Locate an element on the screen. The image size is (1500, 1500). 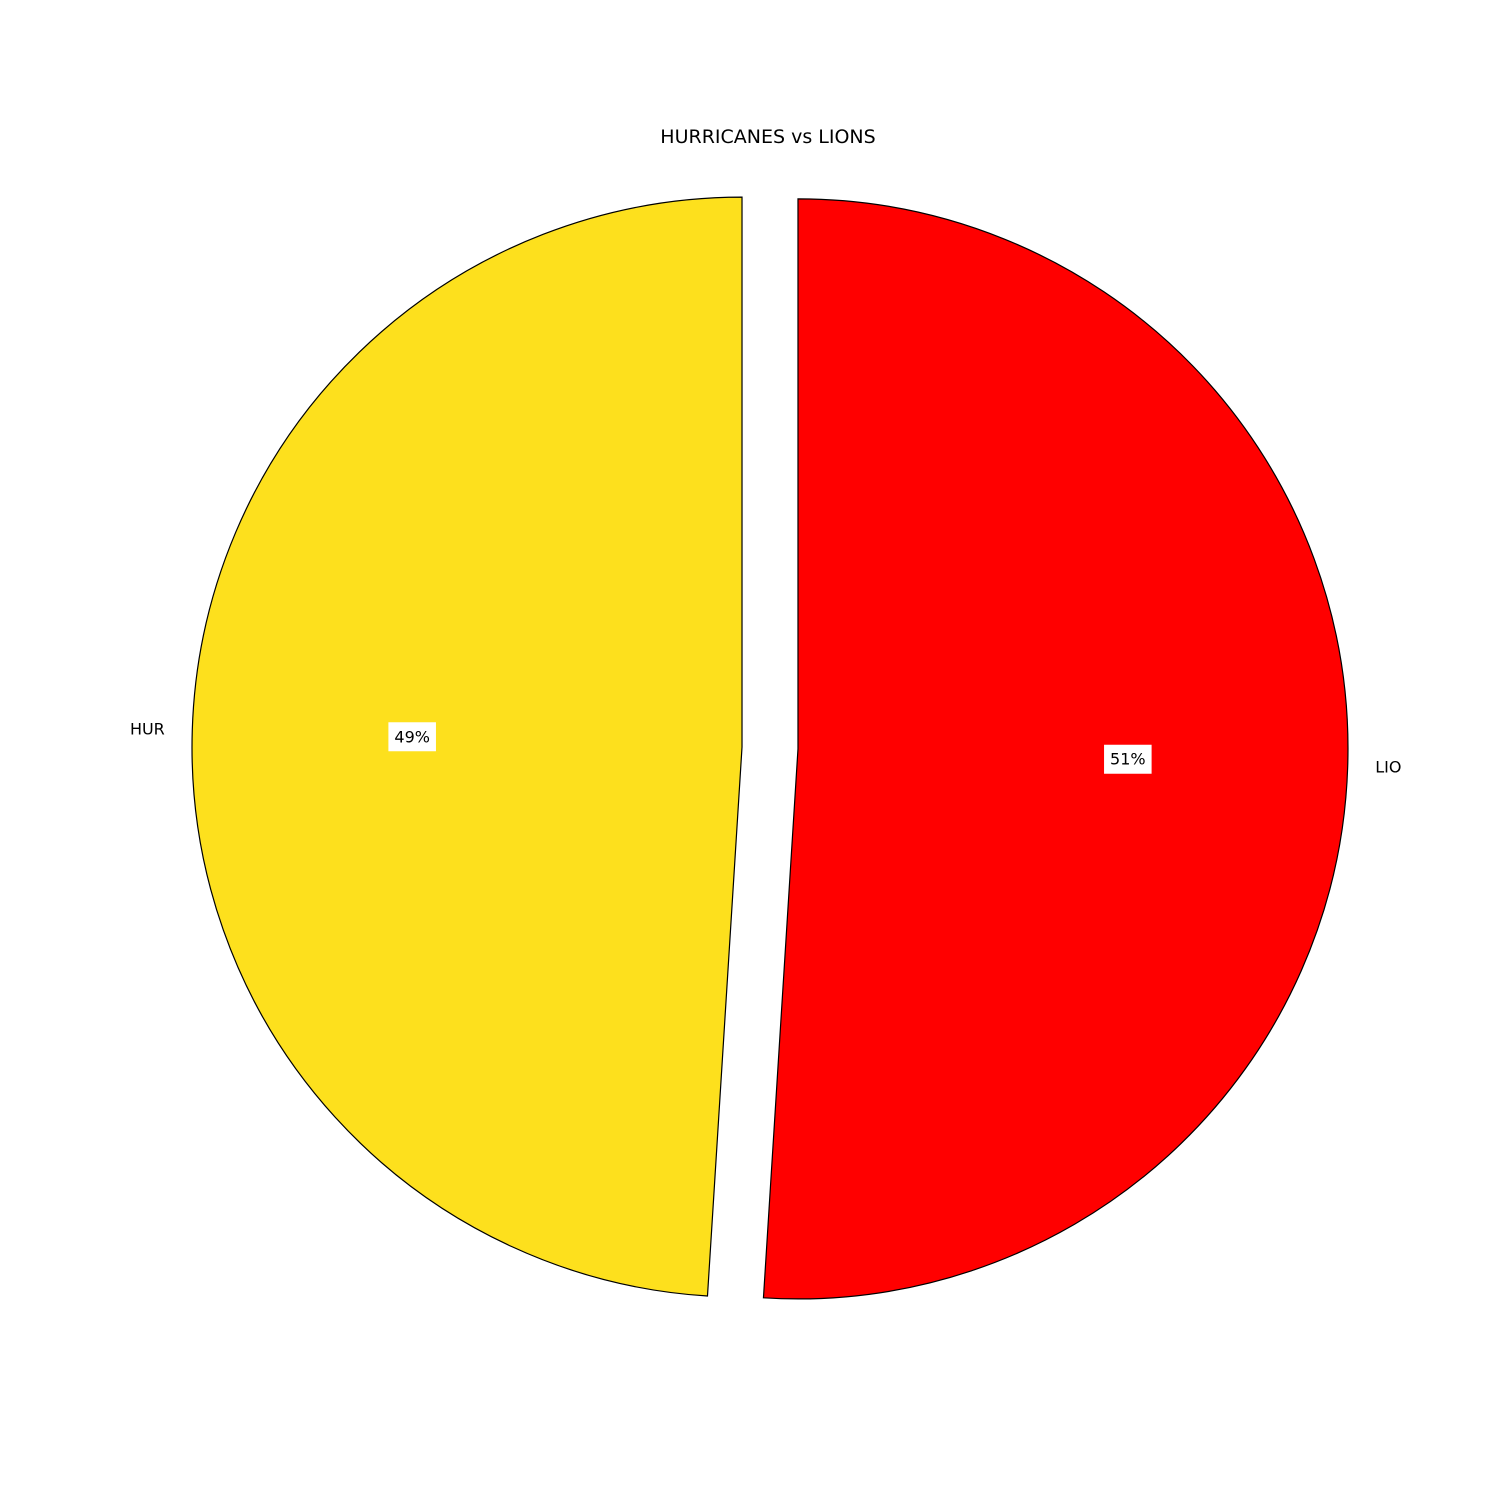
pct-label-hur-box is located at coordinates (412, 737).